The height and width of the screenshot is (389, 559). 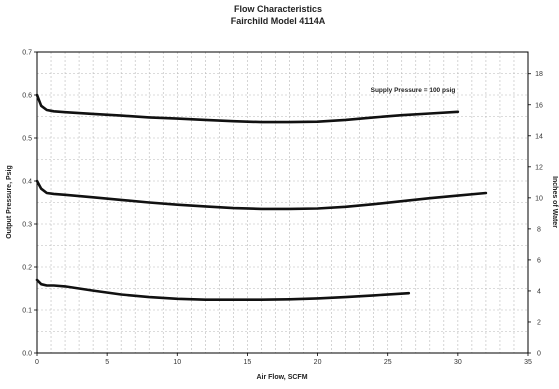 I want to click on chart-subtitle: Fairchild Model 4114A, so click(x=278, y=21).